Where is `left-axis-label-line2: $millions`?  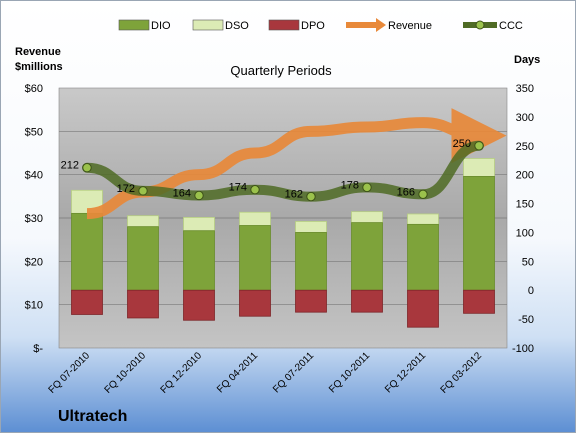
left-axis-label-line2: $millions is located at coordinates (39, 67).